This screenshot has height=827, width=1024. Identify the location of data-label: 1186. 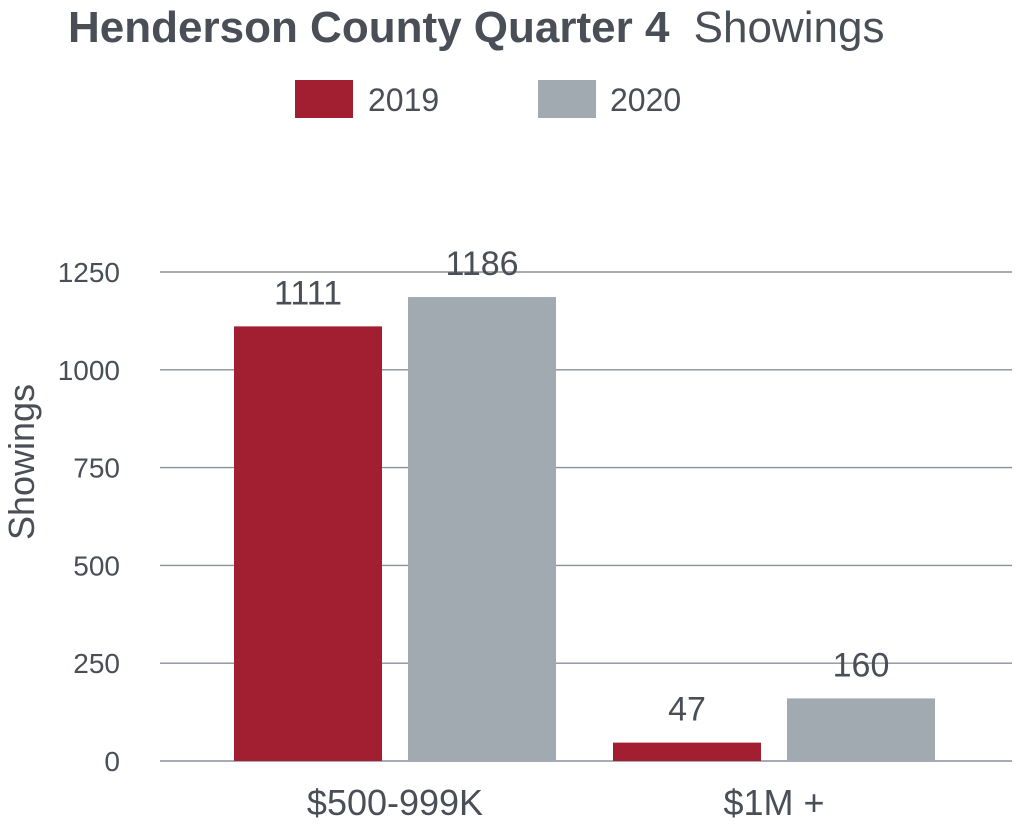
(481, 264).